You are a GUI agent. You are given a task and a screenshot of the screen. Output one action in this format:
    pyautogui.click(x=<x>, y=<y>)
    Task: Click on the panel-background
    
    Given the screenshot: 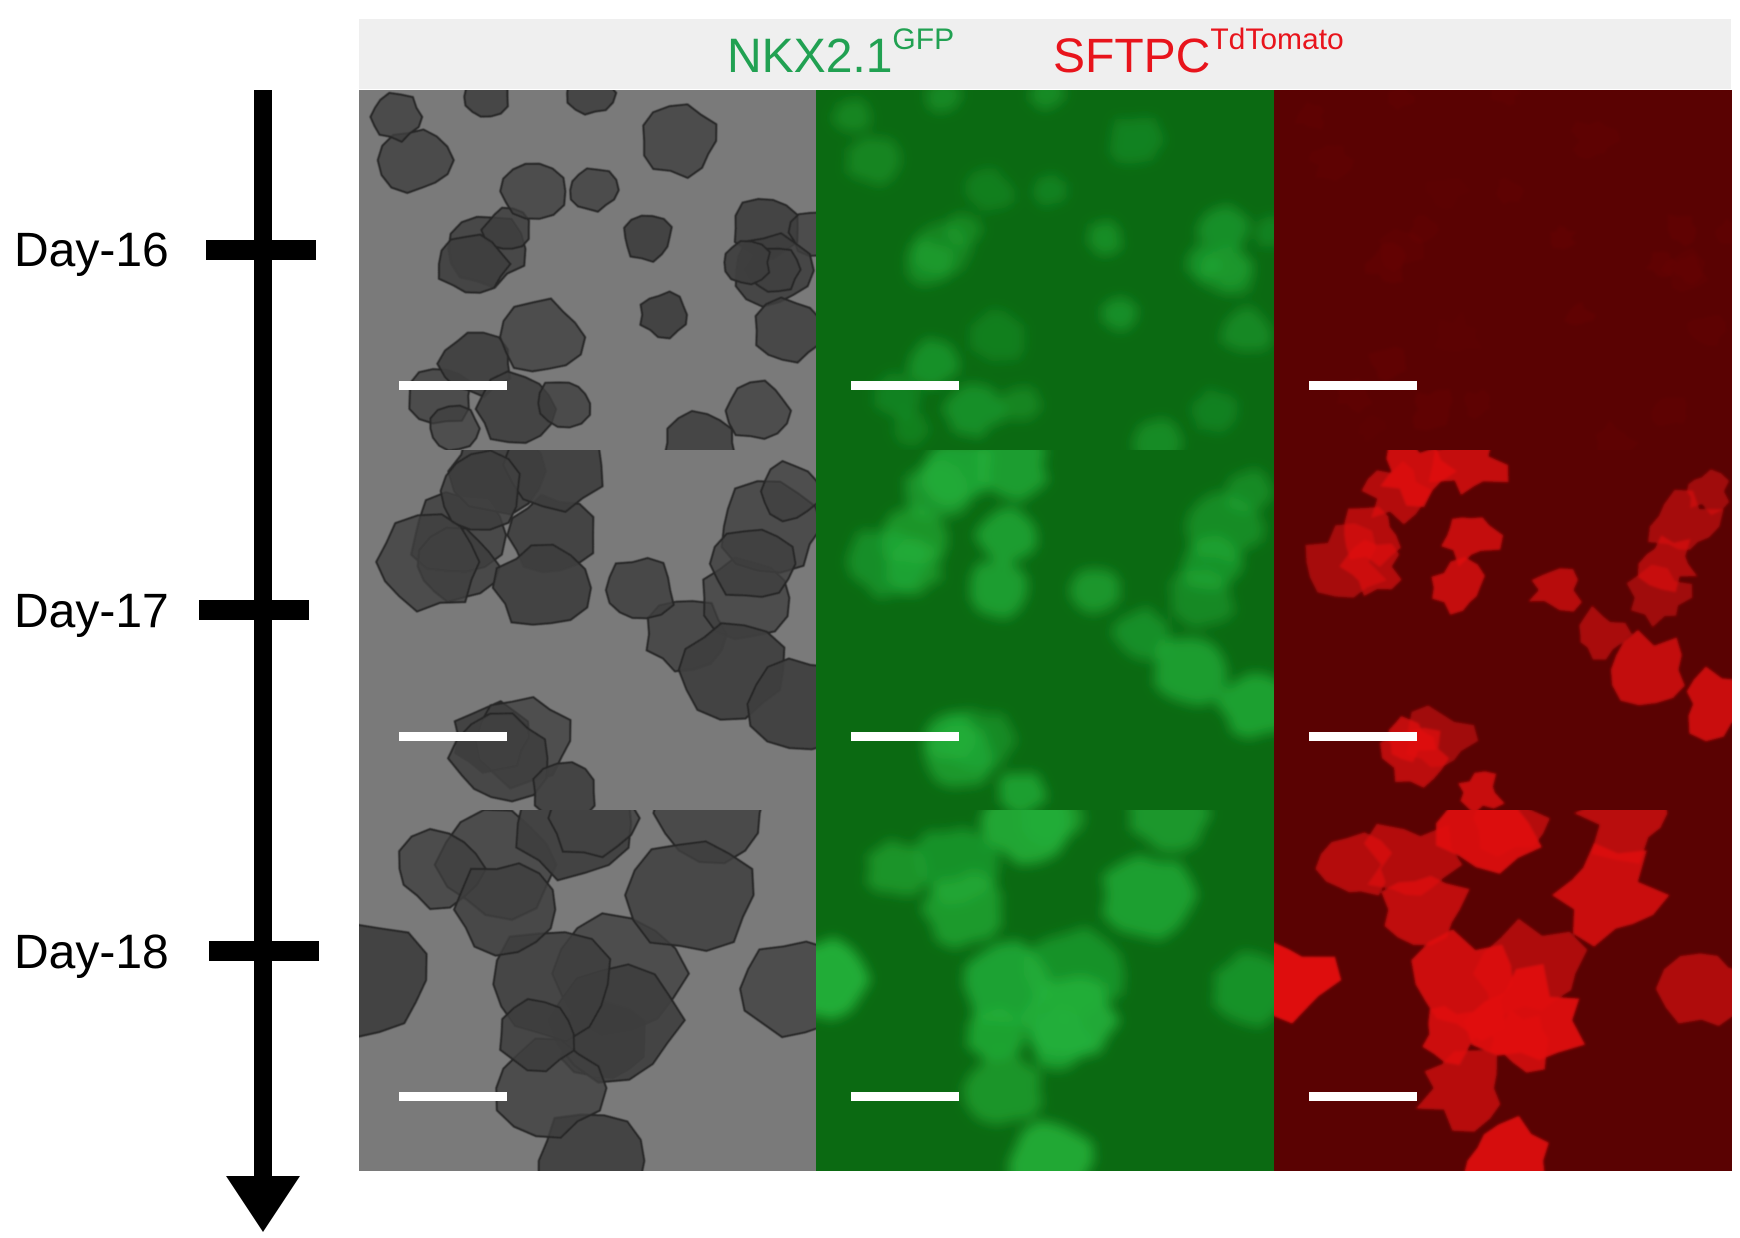 What is the action you would take?
    pyautogui.click(x=1503, y=630)
    